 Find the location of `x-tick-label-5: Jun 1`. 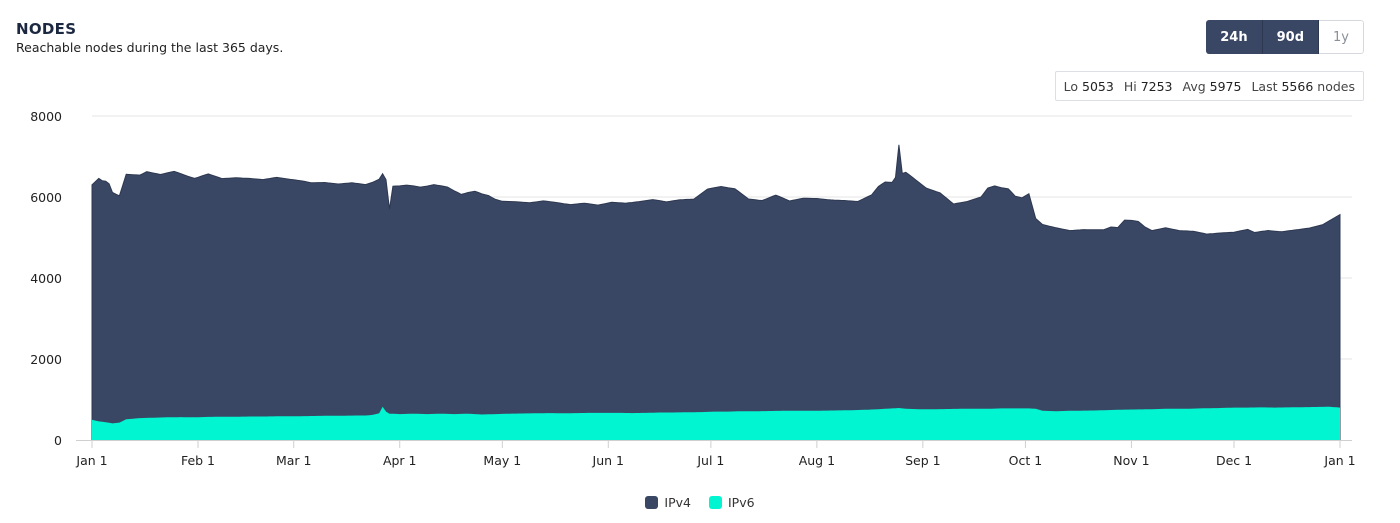

x-tick-label-5: Jun 1 is located at coordinates (608, 460).